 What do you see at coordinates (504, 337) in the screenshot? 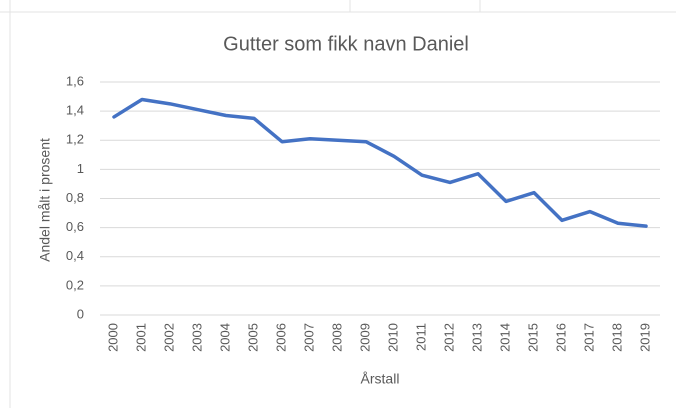
I see `x-tick-label: 2014` at bounding box center [504, 337].